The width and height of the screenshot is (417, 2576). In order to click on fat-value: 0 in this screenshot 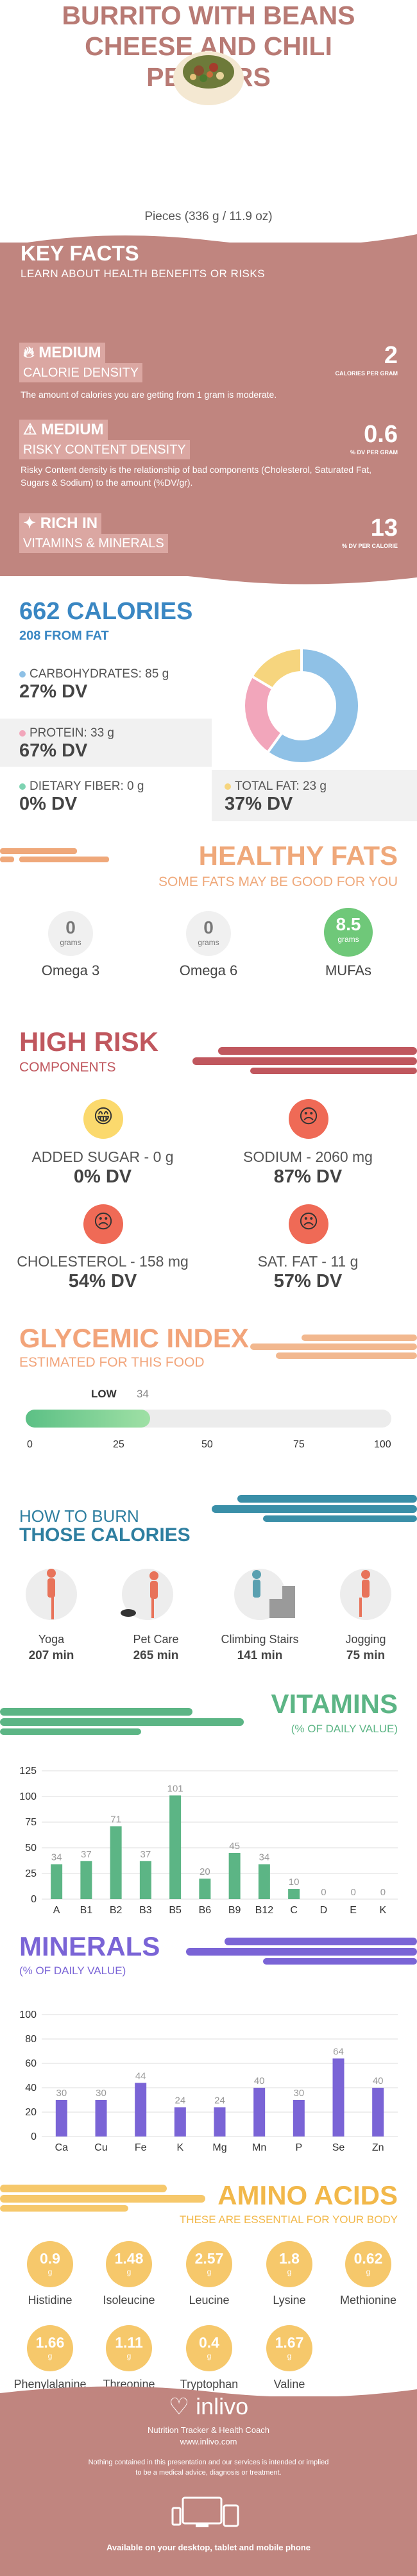, I will do `click(208, 927)`.